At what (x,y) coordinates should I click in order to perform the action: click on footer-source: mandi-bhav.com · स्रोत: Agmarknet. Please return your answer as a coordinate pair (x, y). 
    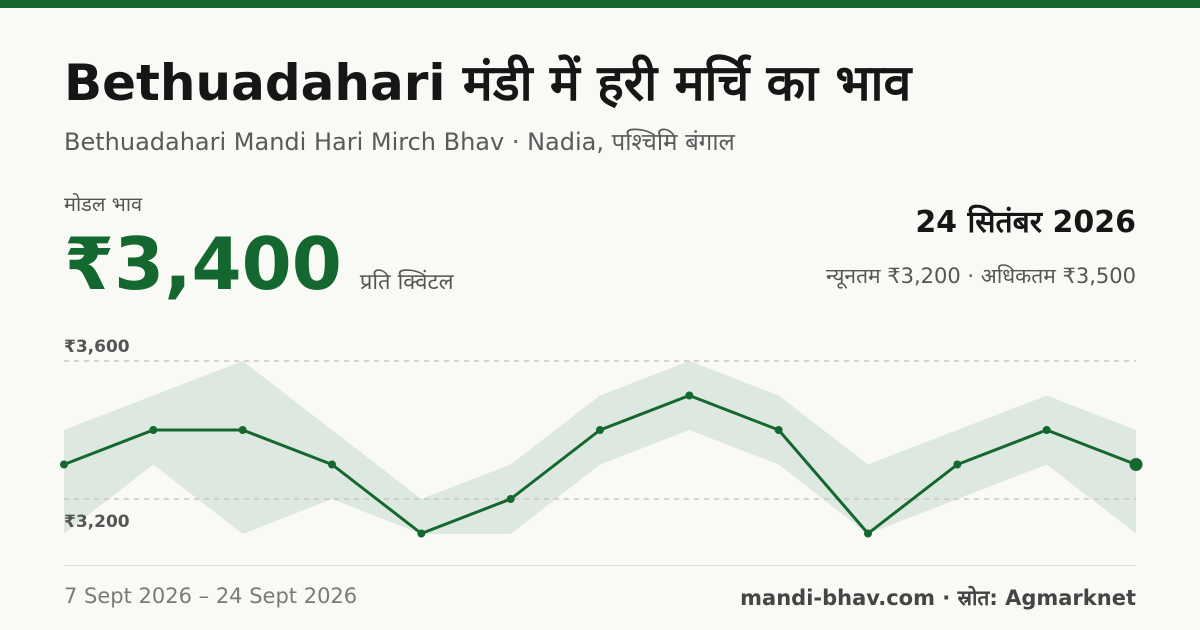
    Looking at the image, I should click on (938, 598).